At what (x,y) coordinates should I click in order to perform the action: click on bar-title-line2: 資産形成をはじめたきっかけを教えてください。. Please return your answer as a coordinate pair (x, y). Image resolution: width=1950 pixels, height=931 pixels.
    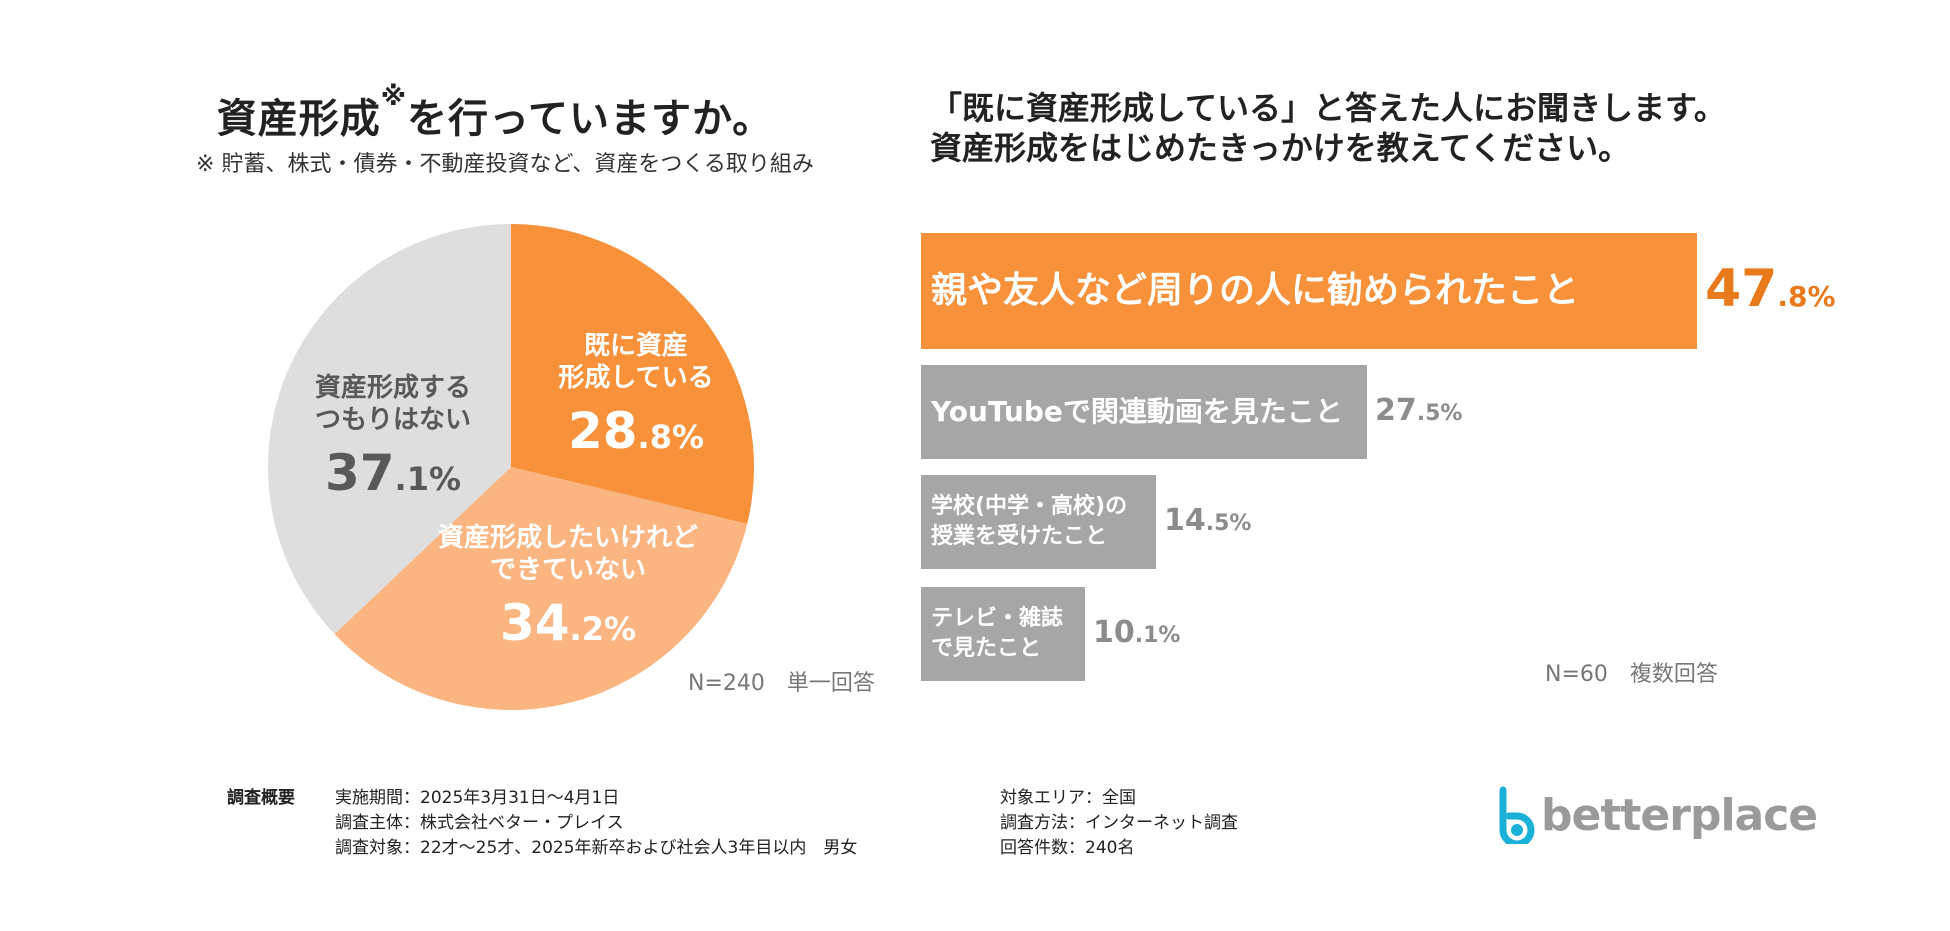
    Looking at the image, I should click on (1280, 148).